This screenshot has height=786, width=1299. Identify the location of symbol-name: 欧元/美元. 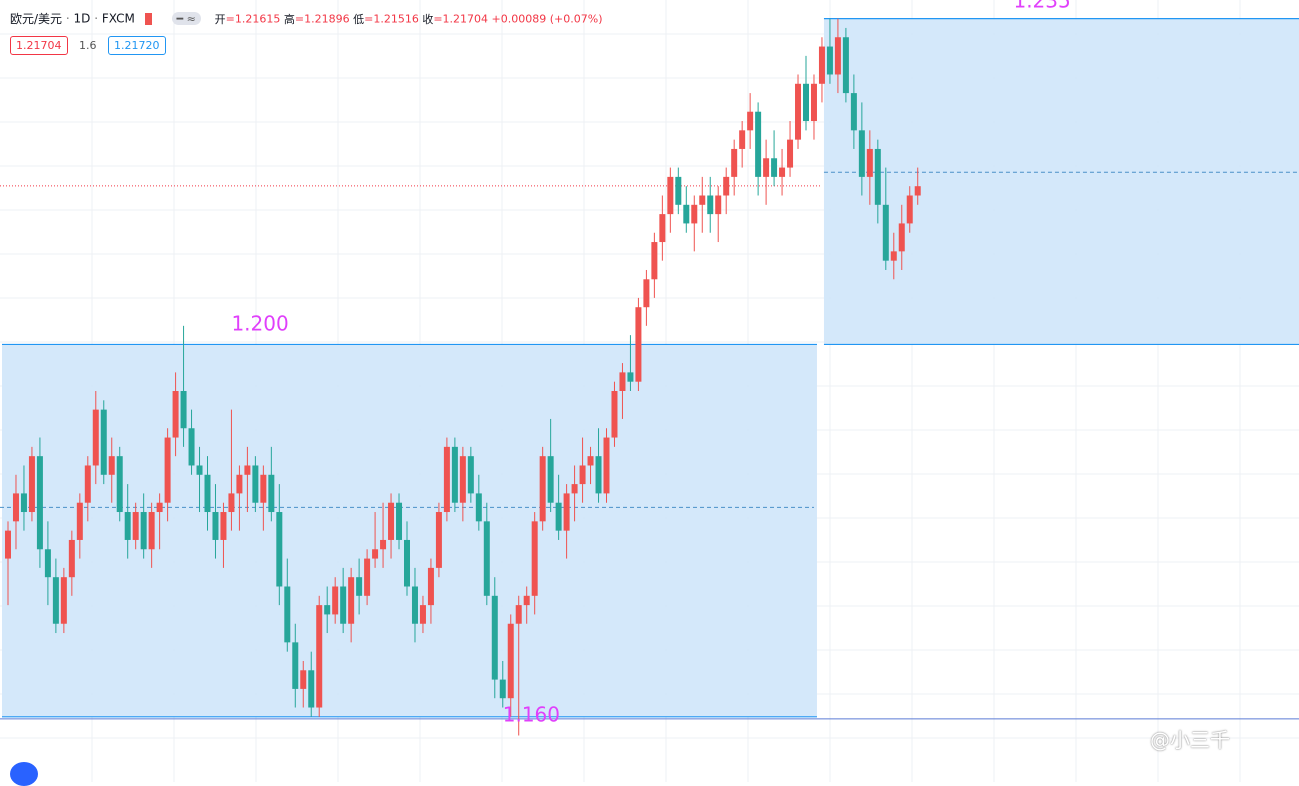
(36, 19).